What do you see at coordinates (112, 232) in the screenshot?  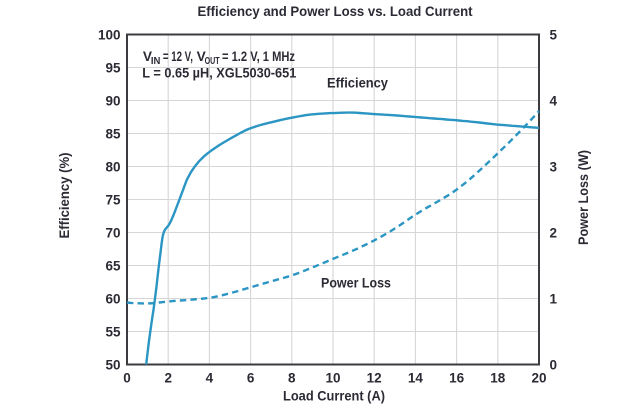 I see `svg-text: 70` at bounding box center [112, 232].